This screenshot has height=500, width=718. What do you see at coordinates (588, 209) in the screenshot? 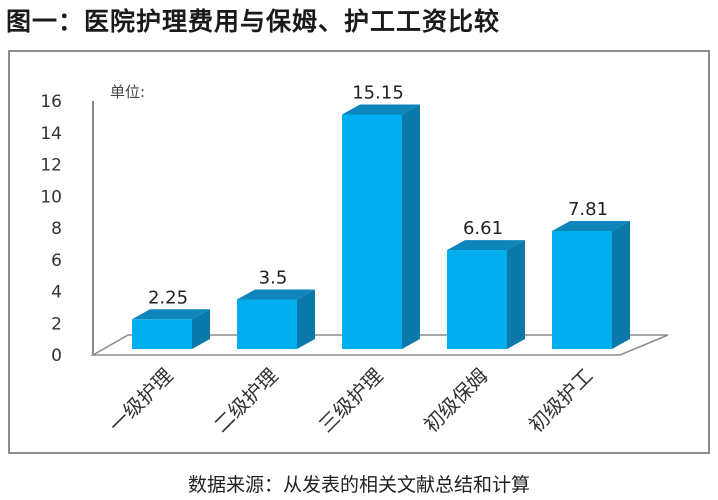
I see `data-label: 7.81` at bounding box center [588, 209].